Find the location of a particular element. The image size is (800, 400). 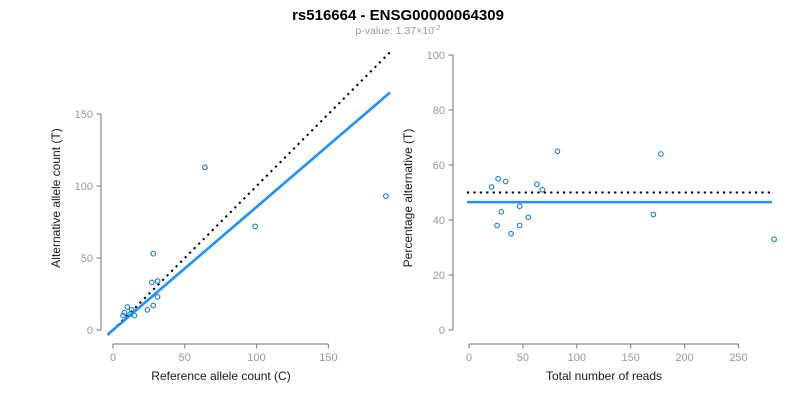

y-tick-label: 80 is located at coordinates (439, 111).